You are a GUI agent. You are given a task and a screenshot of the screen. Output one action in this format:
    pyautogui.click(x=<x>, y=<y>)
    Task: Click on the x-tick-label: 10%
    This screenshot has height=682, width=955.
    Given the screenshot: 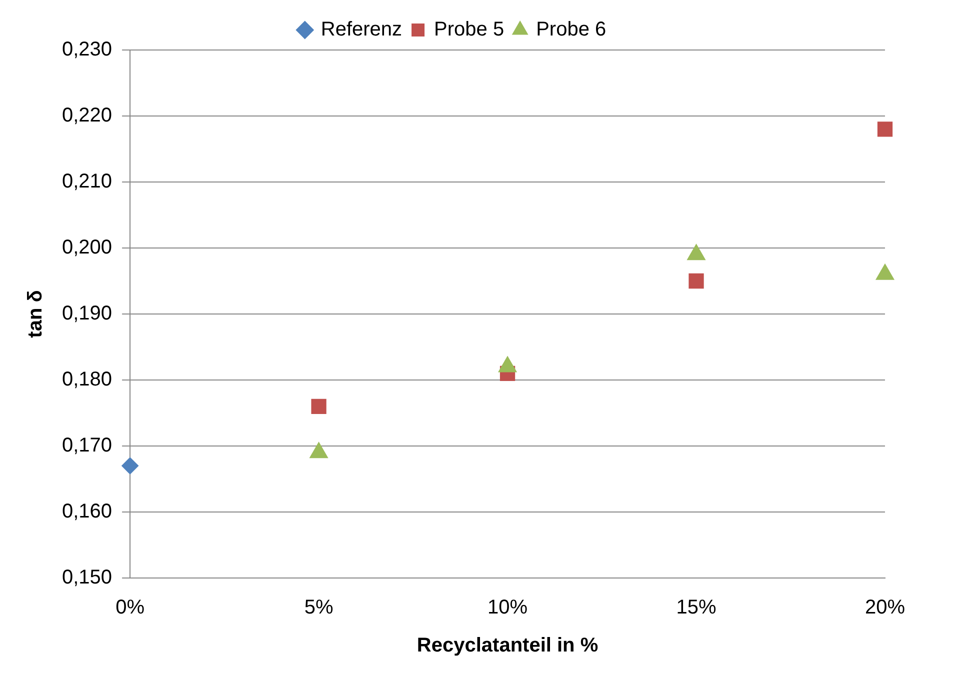 What is the action you would take?
    pyautogui.click(x=508, y=607)
    